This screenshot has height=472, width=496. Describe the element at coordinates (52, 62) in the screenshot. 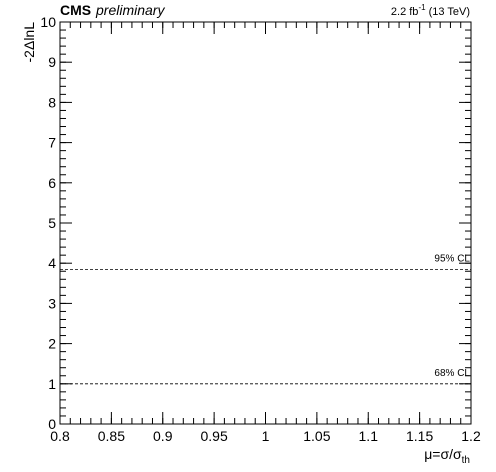

I see `y-tick-label: 9` at that location.